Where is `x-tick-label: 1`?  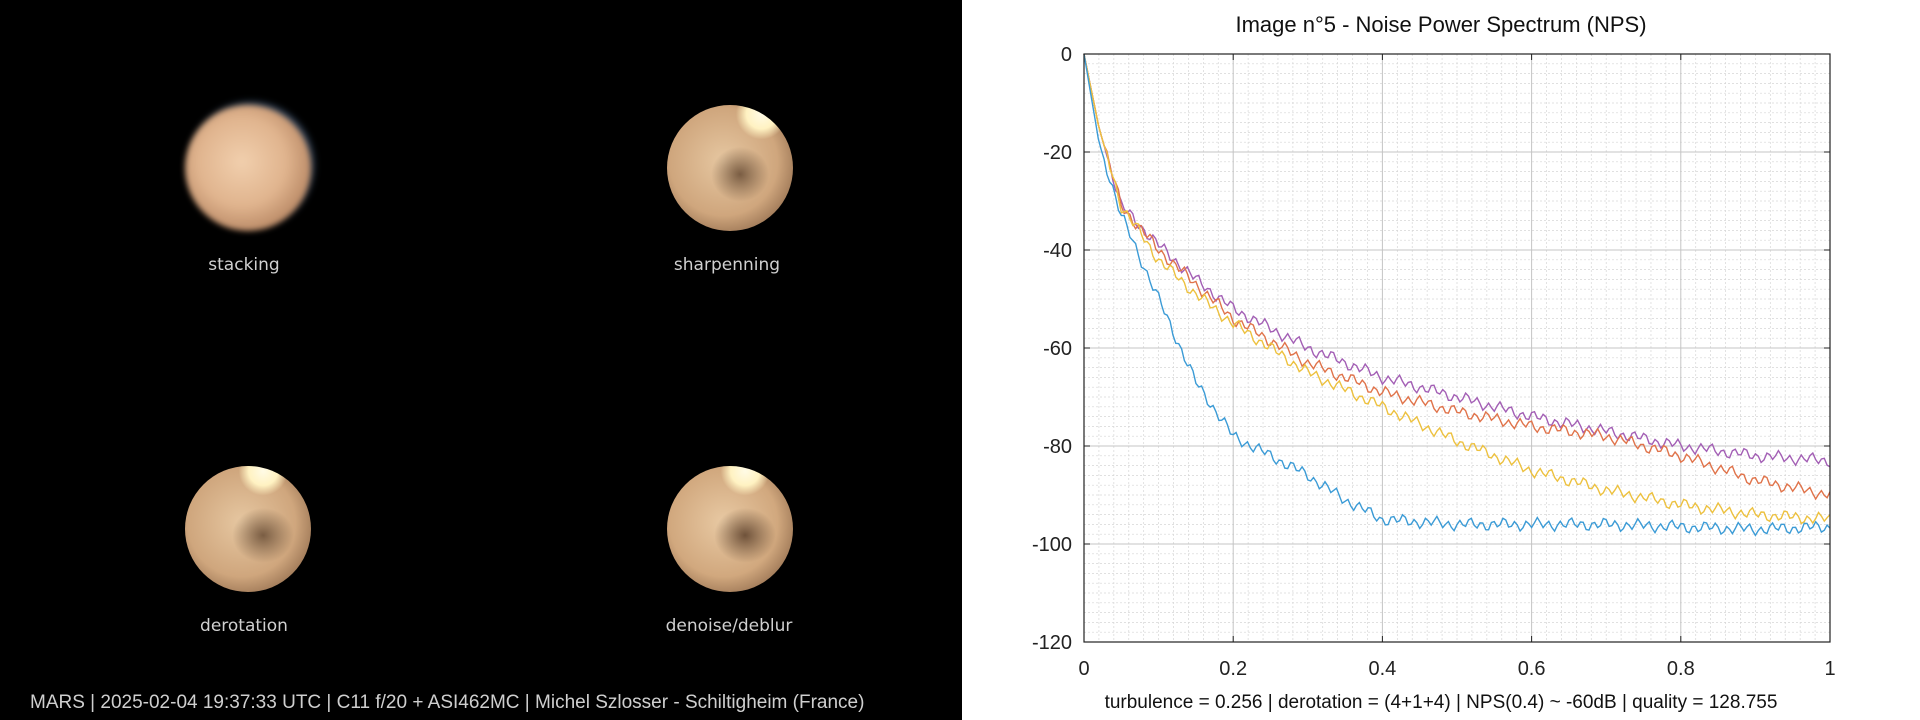 x-tick-label: 1 is located at coordinates (1829, 669).